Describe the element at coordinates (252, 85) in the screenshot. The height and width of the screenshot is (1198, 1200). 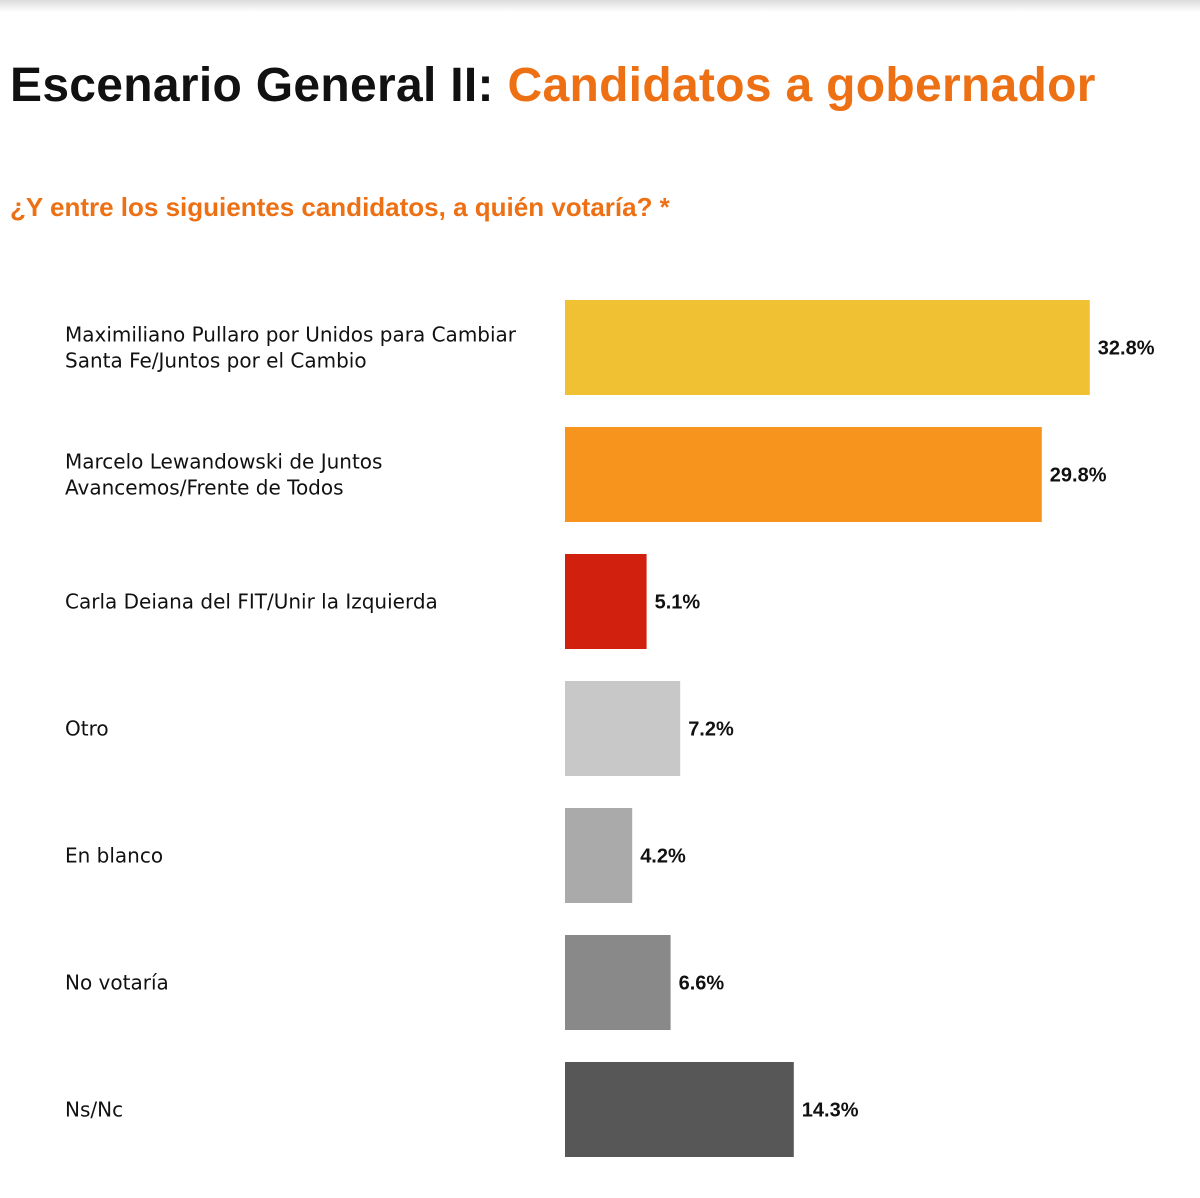
I see `title-part1: Escenario General II:` at that location.